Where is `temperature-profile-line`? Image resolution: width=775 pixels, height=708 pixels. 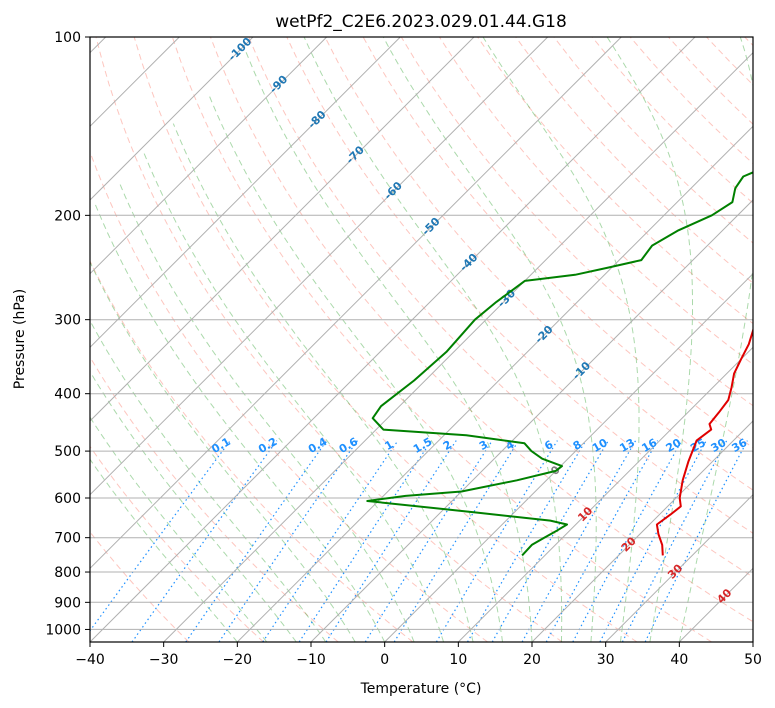
temperature-profile-line is located at coordinates (704, 441).